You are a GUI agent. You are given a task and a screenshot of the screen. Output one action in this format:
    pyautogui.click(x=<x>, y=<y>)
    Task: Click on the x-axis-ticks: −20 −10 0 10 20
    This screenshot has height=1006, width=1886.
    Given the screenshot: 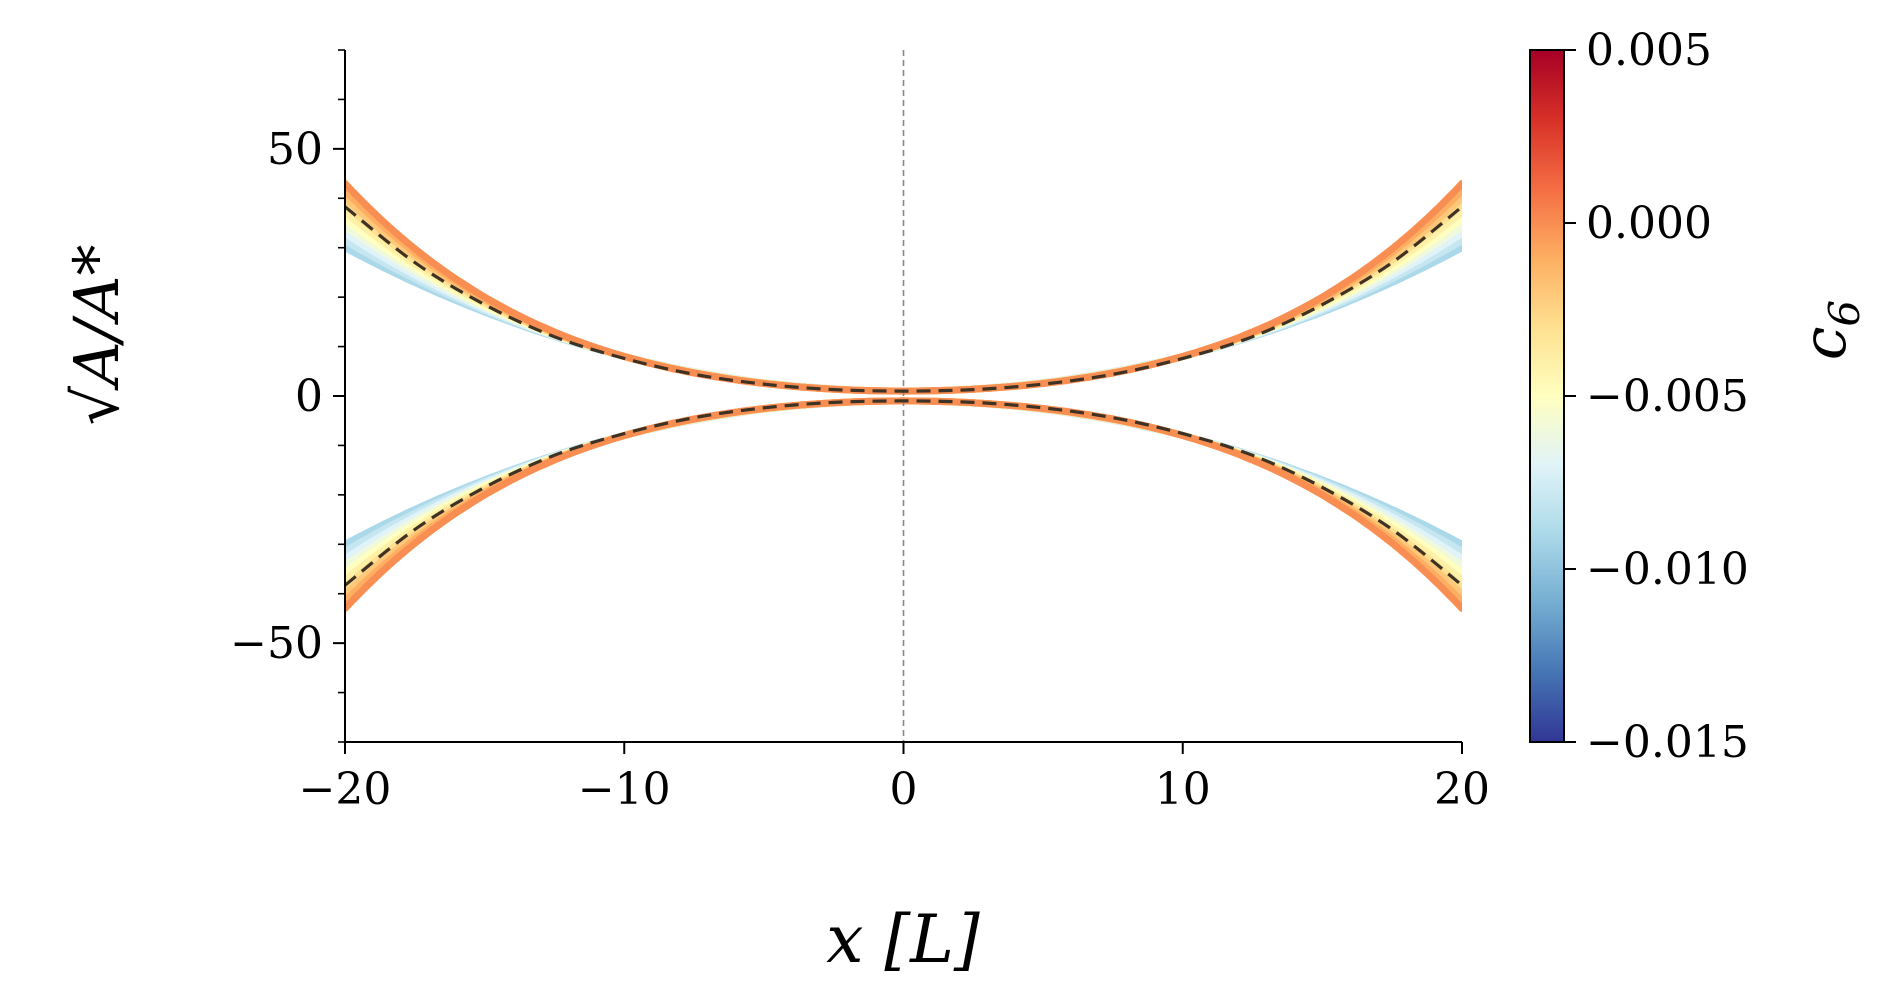 What is the action you would take?
    pyautogui.click(x=894, y=778)
    